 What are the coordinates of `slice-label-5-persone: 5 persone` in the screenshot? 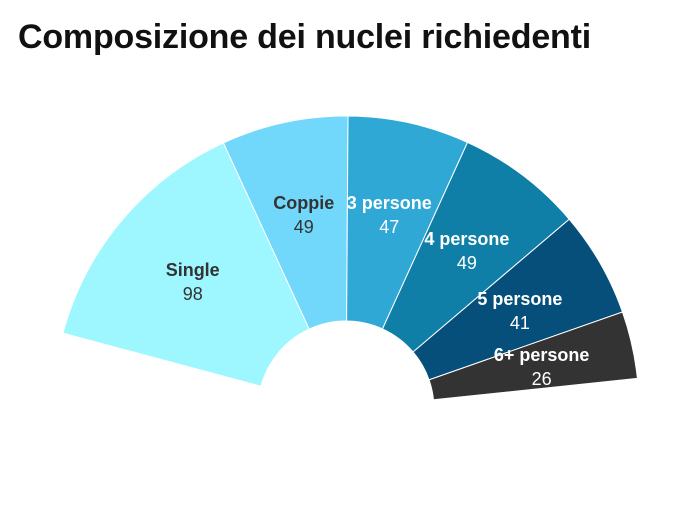 It's located at (519, 299).